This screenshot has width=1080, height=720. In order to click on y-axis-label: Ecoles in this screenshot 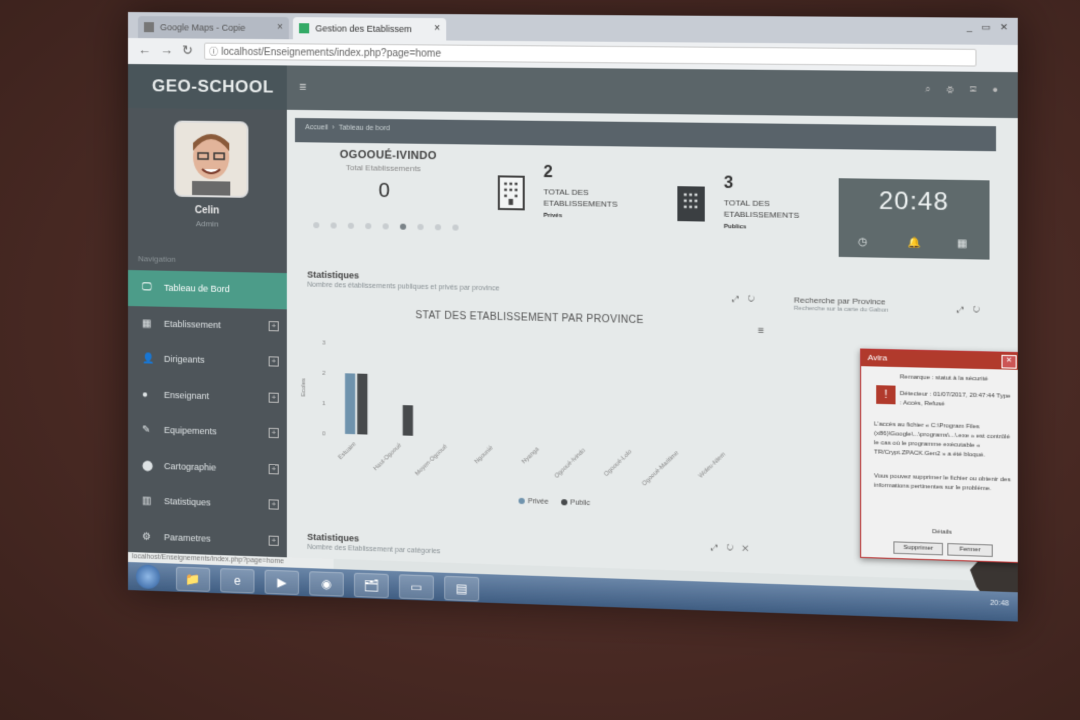, I will do `click(304, 387)`.